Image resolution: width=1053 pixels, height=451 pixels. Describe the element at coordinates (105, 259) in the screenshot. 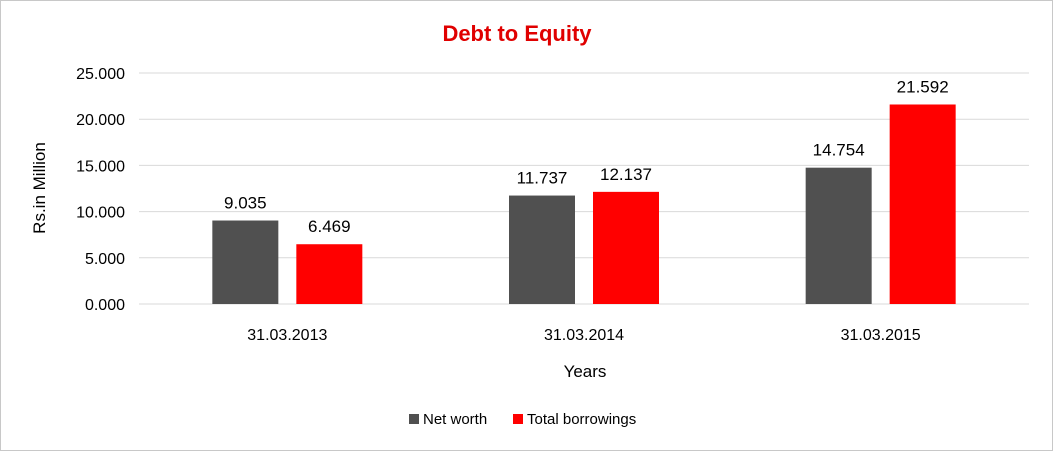

I see `y-tick-label: 5.000` at that location.